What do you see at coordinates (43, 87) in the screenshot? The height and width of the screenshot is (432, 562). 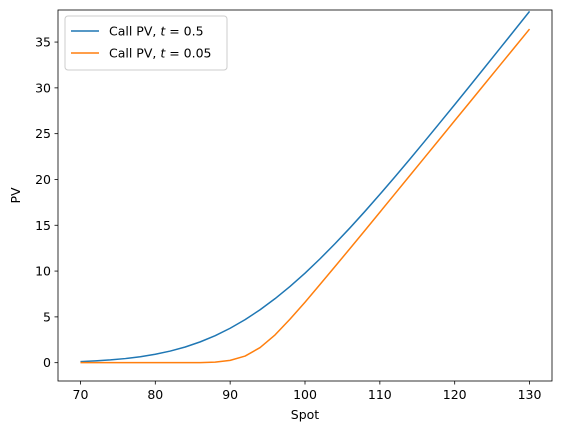 I see `y-tick-label: 30` at bounding box center [43, 87].